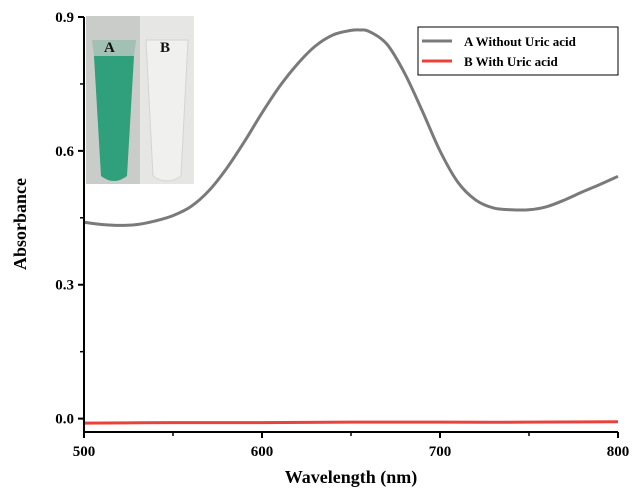 The width and height of the screenshot is (632, 490). What do you see at coordinates (351, 422) in the screenshot?
I see `series-line-b` at bounding box center [351, 422].